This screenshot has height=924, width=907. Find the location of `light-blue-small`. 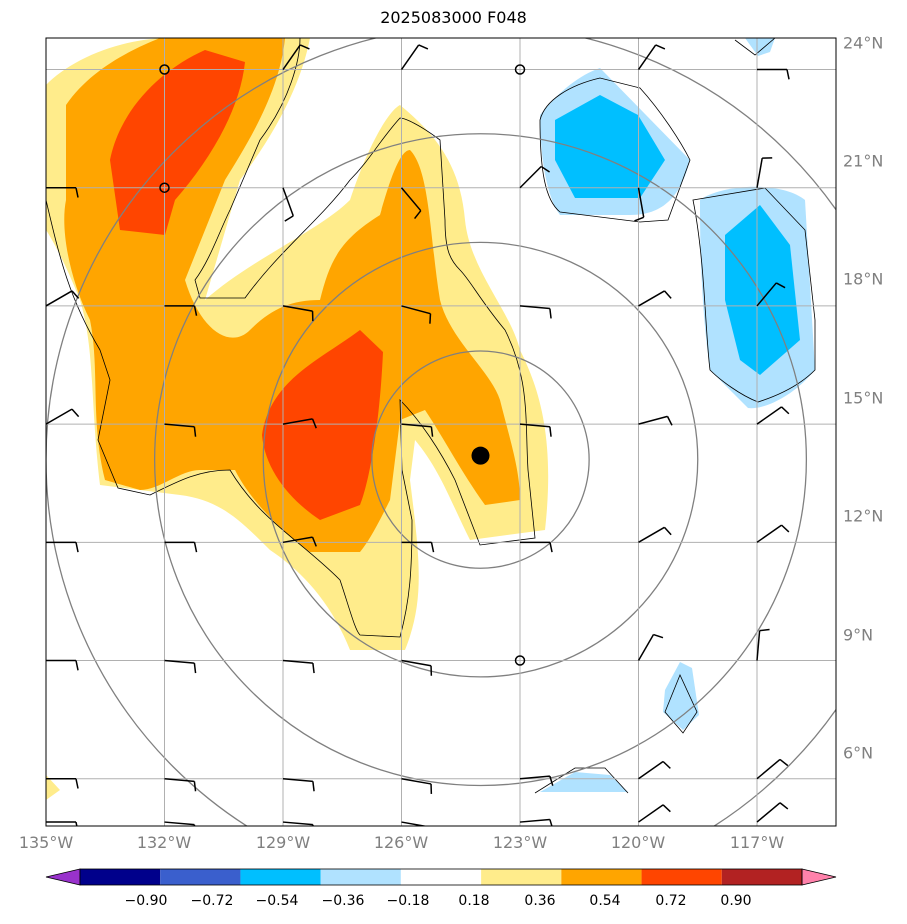

light-blue-small is located at coordinates (681, 696).